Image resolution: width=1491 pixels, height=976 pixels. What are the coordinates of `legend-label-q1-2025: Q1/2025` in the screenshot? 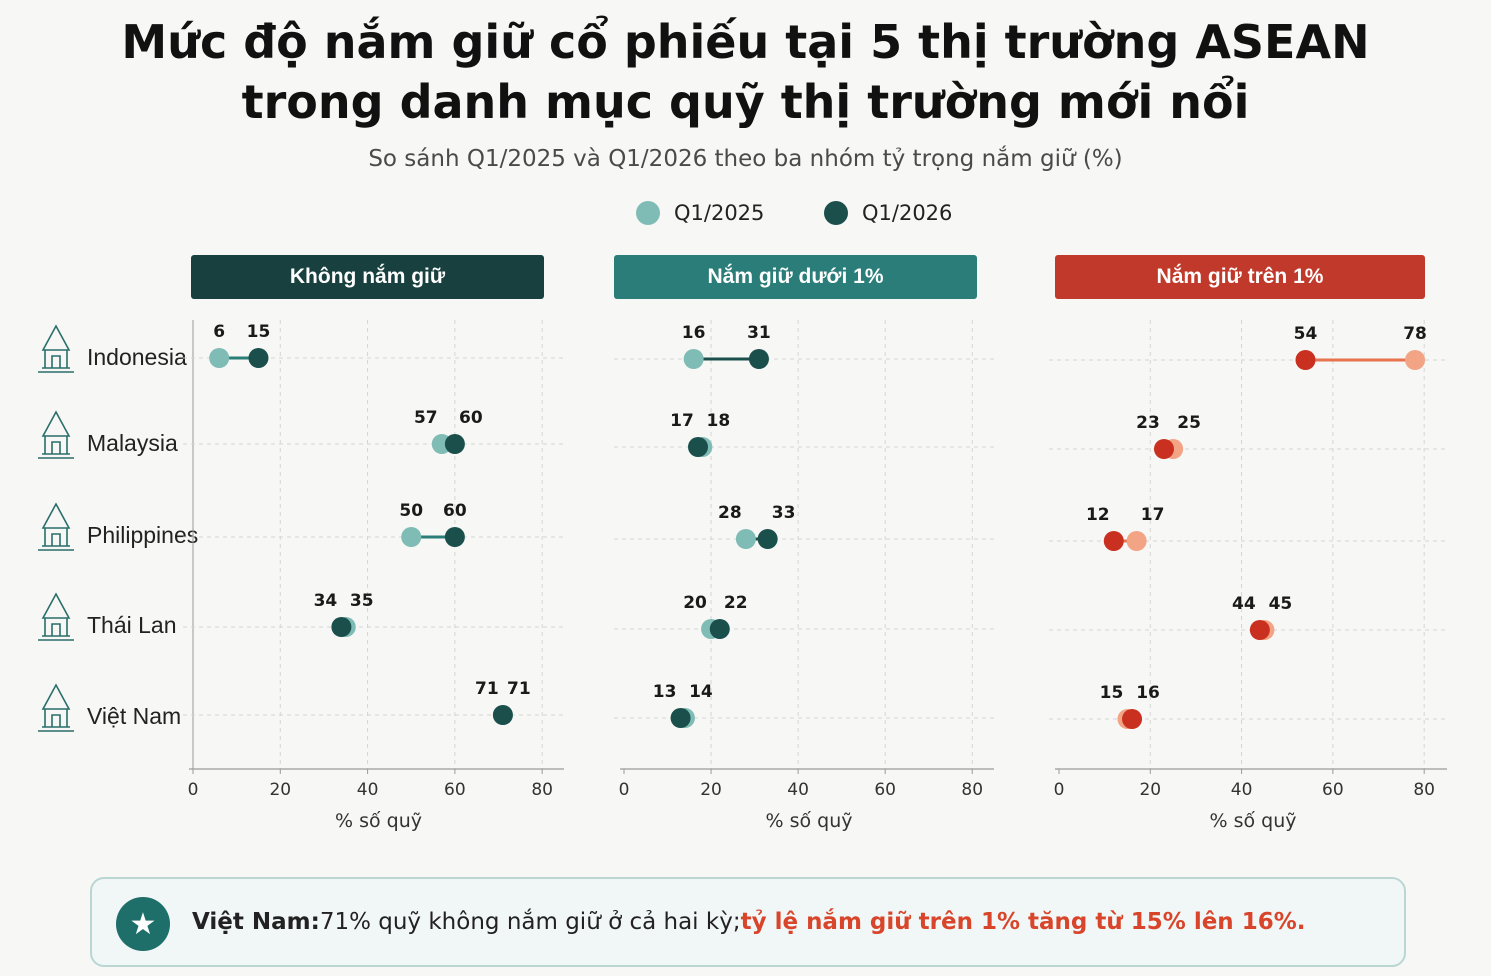 It's located at (719, 213).